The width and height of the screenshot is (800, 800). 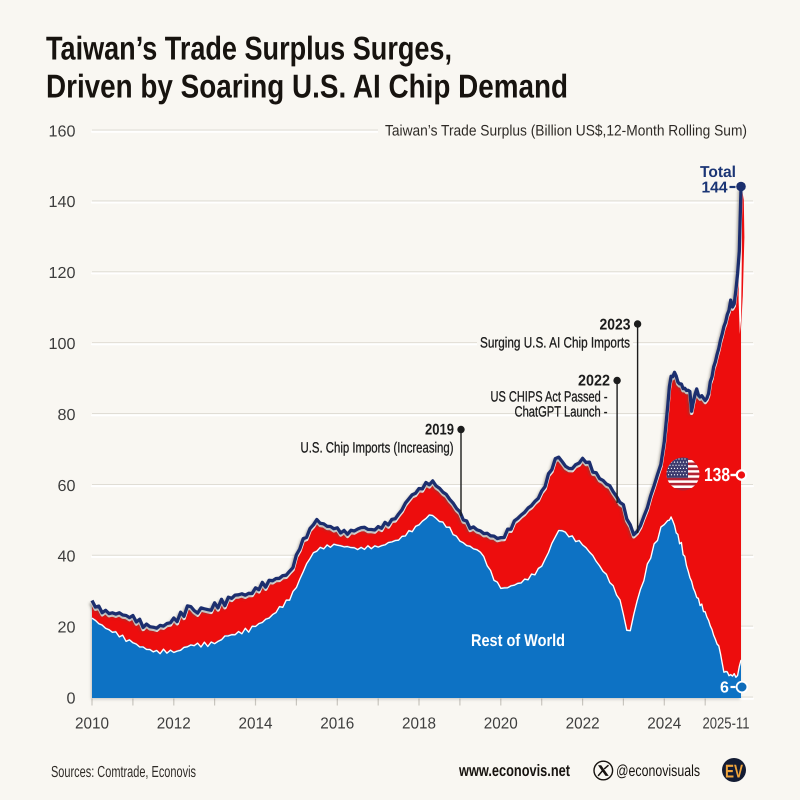 I want to click on svg-text: 2025-11, so click(x=726, y=724).